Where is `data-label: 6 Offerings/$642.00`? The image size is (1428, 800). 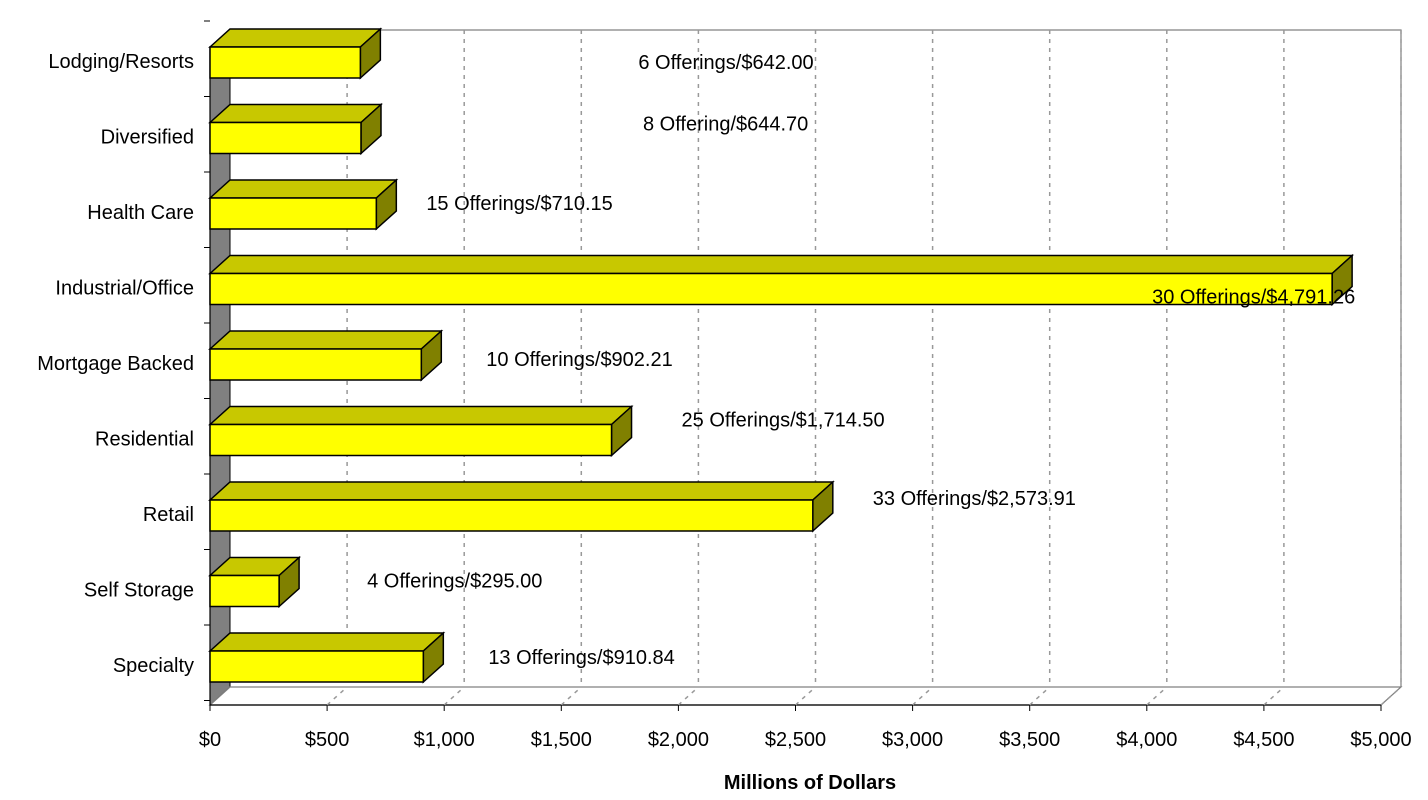 data-label: 6 Offerings/$642.00 is located at coordinates (725, 63).